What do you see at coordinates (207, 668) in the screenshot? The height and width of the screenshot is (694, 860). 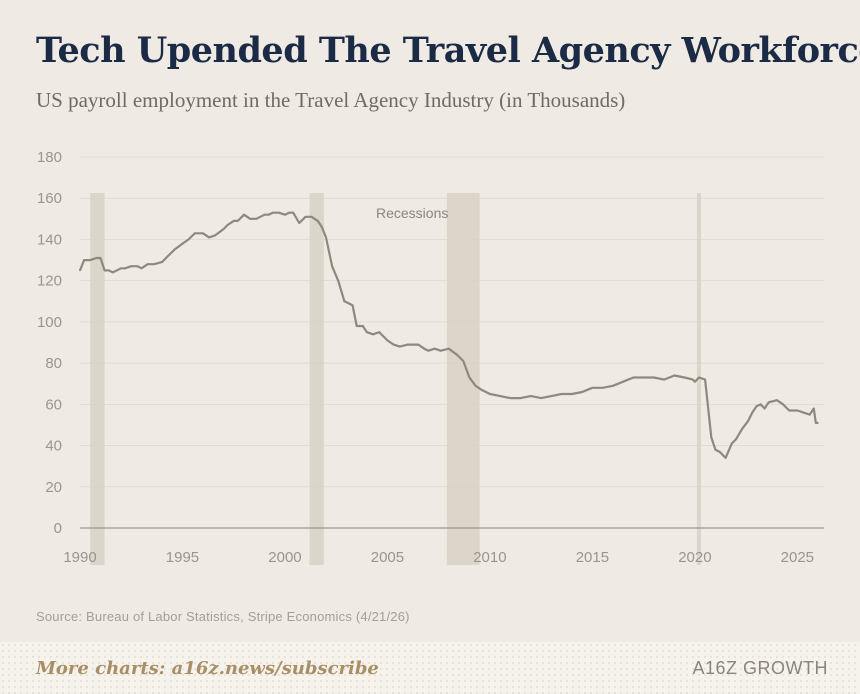 I see `subscribe-link: More charts: a16z.news/subscribe` at bounding box center [207, 668].